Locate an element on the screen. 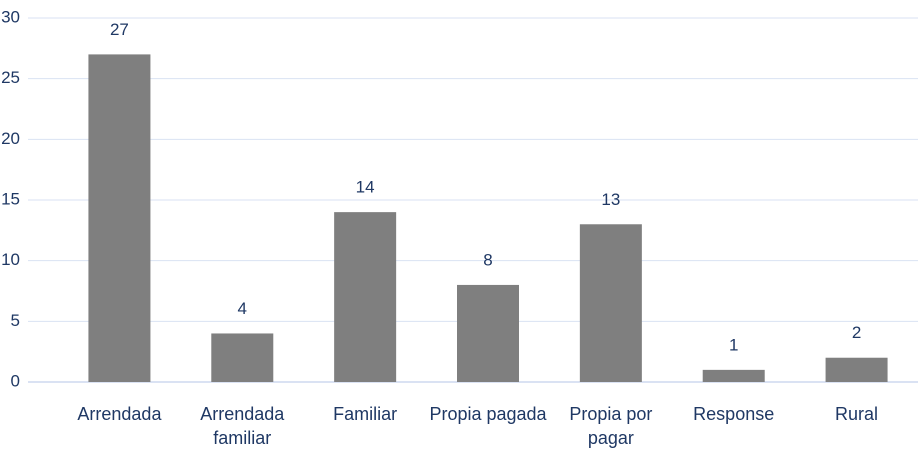 The image size is (918, 464). data-label: 1 is located at coordinates (733, 344).